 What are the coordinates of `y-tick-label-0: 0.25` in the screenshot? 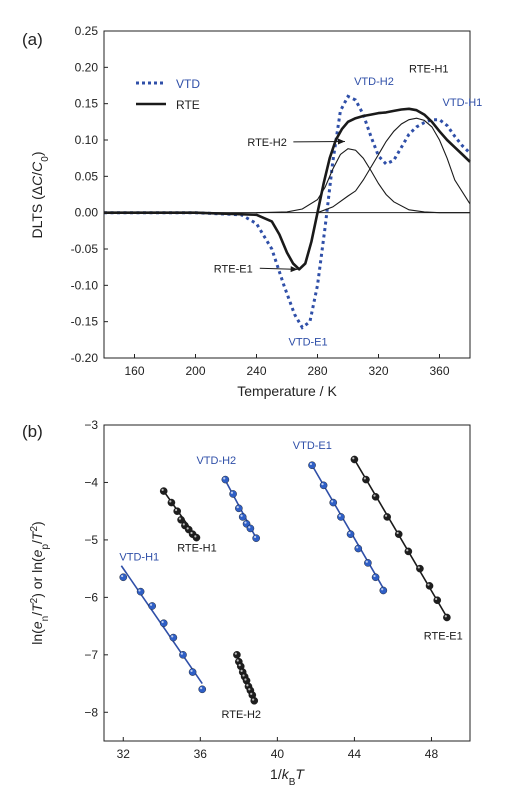 It's located at (87, 31).